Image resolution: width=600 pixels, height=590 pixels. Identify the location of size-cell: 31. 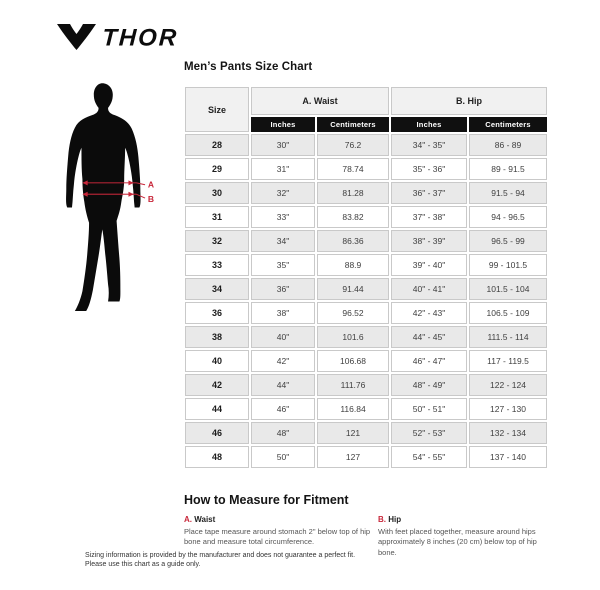
(217, 217).